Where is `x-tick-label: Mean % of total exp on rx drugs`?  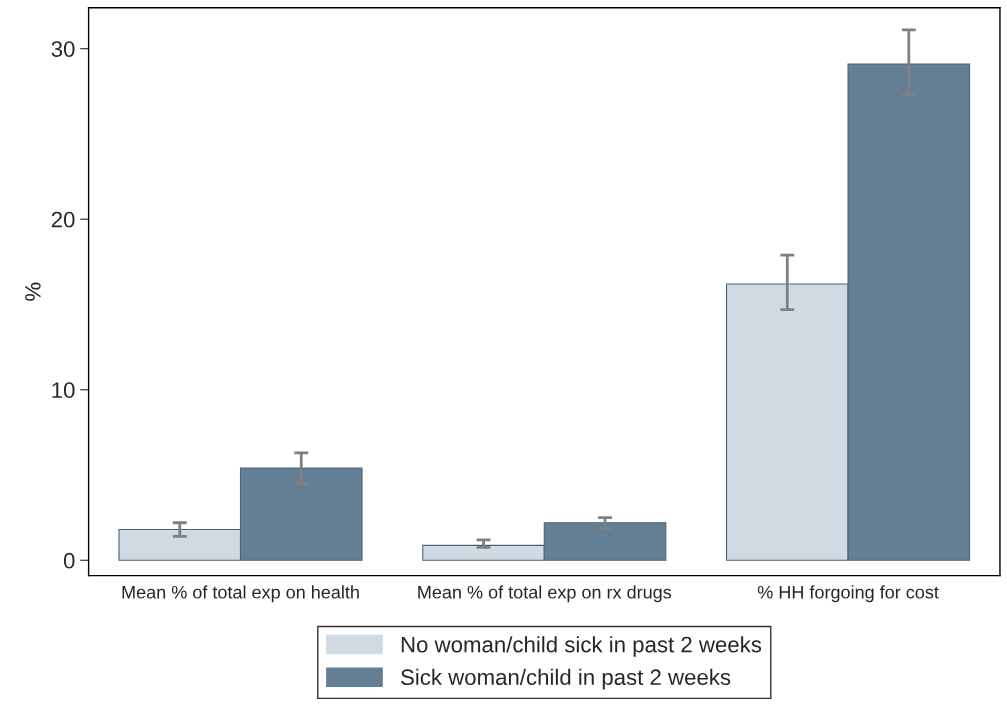
x-tick-label: Mean % of total exp on rx drugs is located at coordinates (545, 594).